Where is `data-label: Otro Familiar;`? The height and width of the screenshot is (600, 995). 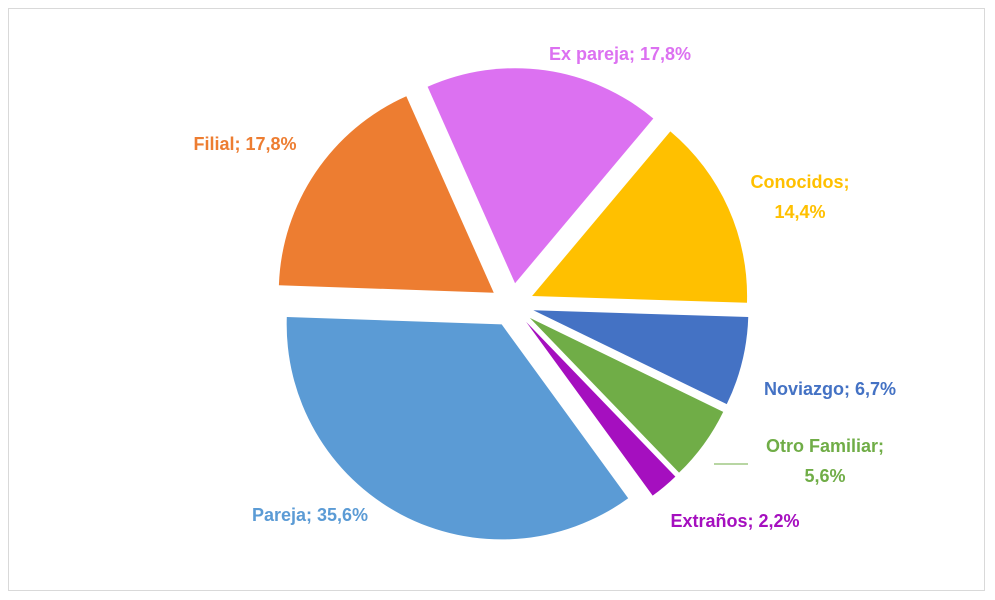
data-label: Otro Familiar; is located at coordinates (825, 446).